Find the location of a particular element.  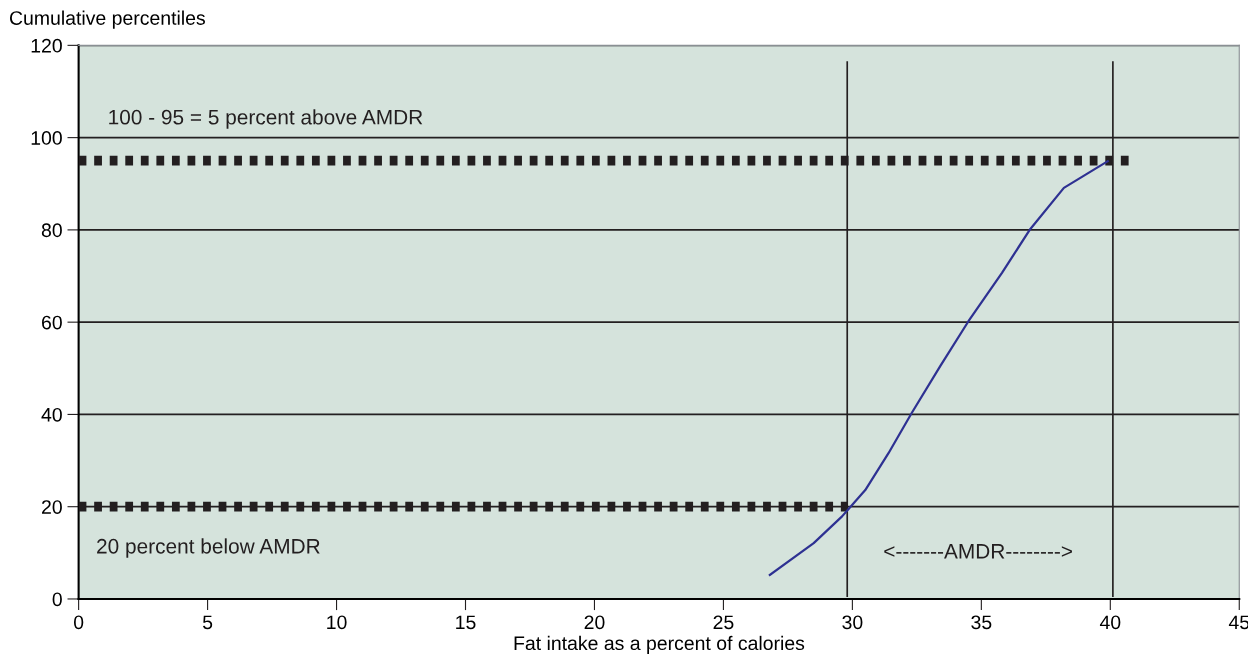

x-tick-label: 25 is located at coordinates (723, 622).